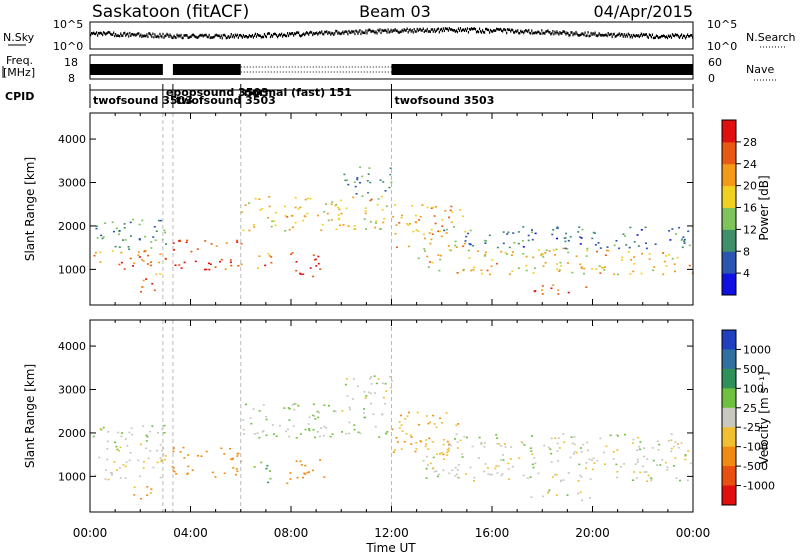 This screenshot has height=554, width=800. What do you see at coordinates (190, 533) in the screenshot?
I see `x-tick-label: 04:00` at bounding box center [190, 533].